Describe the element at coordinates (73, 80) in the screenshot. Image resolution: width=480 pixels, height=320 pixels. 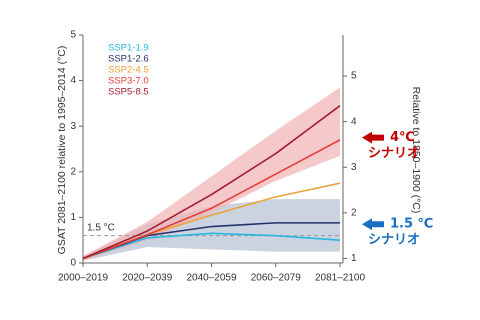
I see `y-tick-label: 4` at that location.